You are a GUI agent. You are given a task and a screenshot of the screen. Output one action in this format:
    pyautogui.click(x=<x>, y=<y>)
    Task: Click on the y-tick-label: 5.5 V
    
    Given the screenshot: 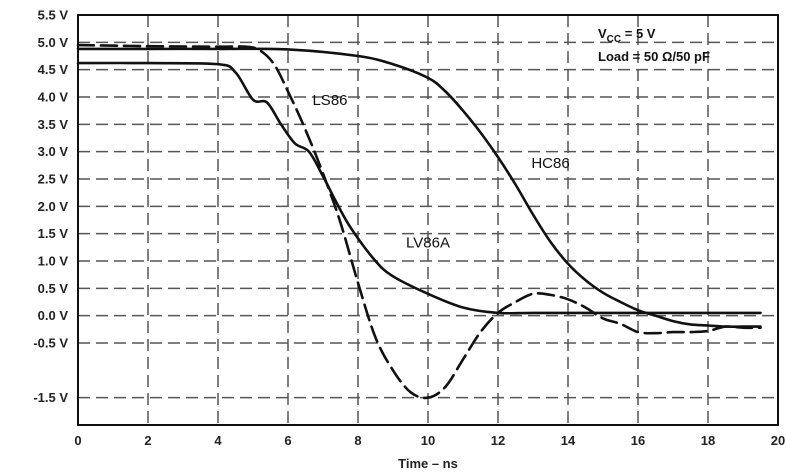 What is the action you would take?
    pyautogui.click(x=53, y=15)
    